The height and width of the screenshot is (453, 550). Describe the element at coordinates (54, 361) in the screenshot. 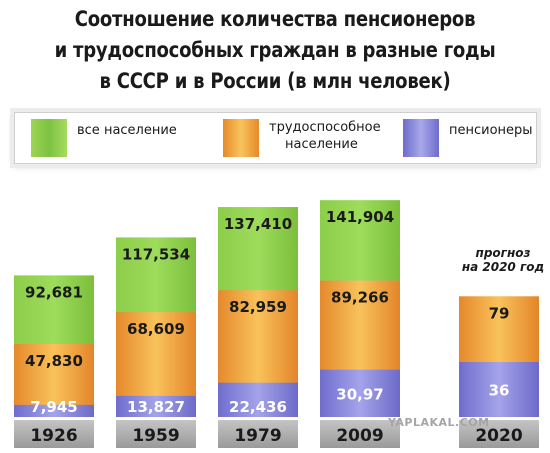

I see `data-label-working-1926: 47,830` at that location.